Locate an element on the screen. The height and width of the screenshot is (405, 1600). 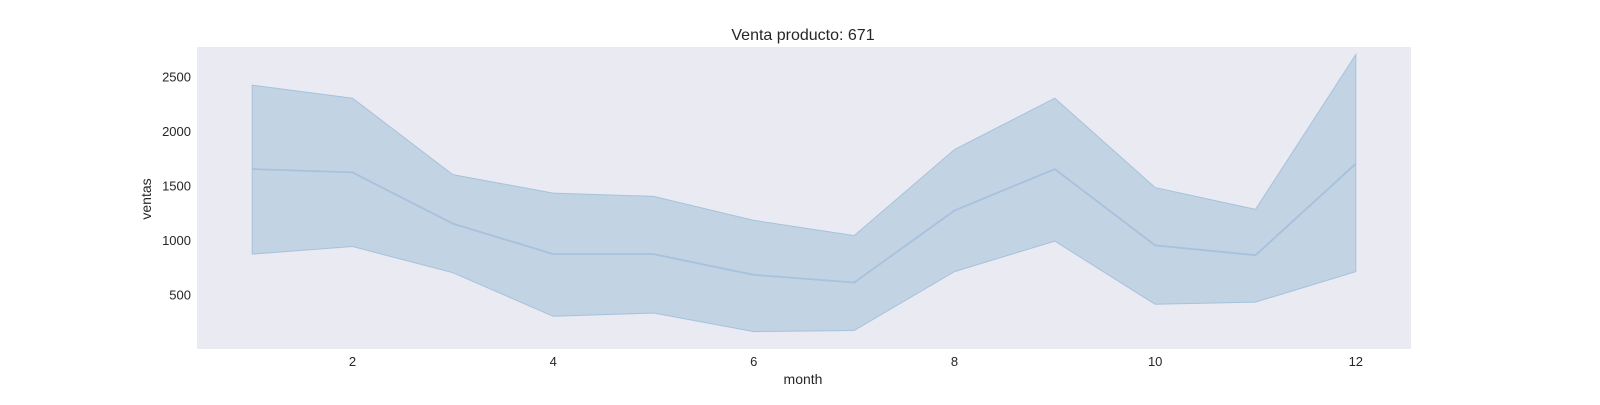
y-axis-label: ventas is located at coordinates (146, 198).